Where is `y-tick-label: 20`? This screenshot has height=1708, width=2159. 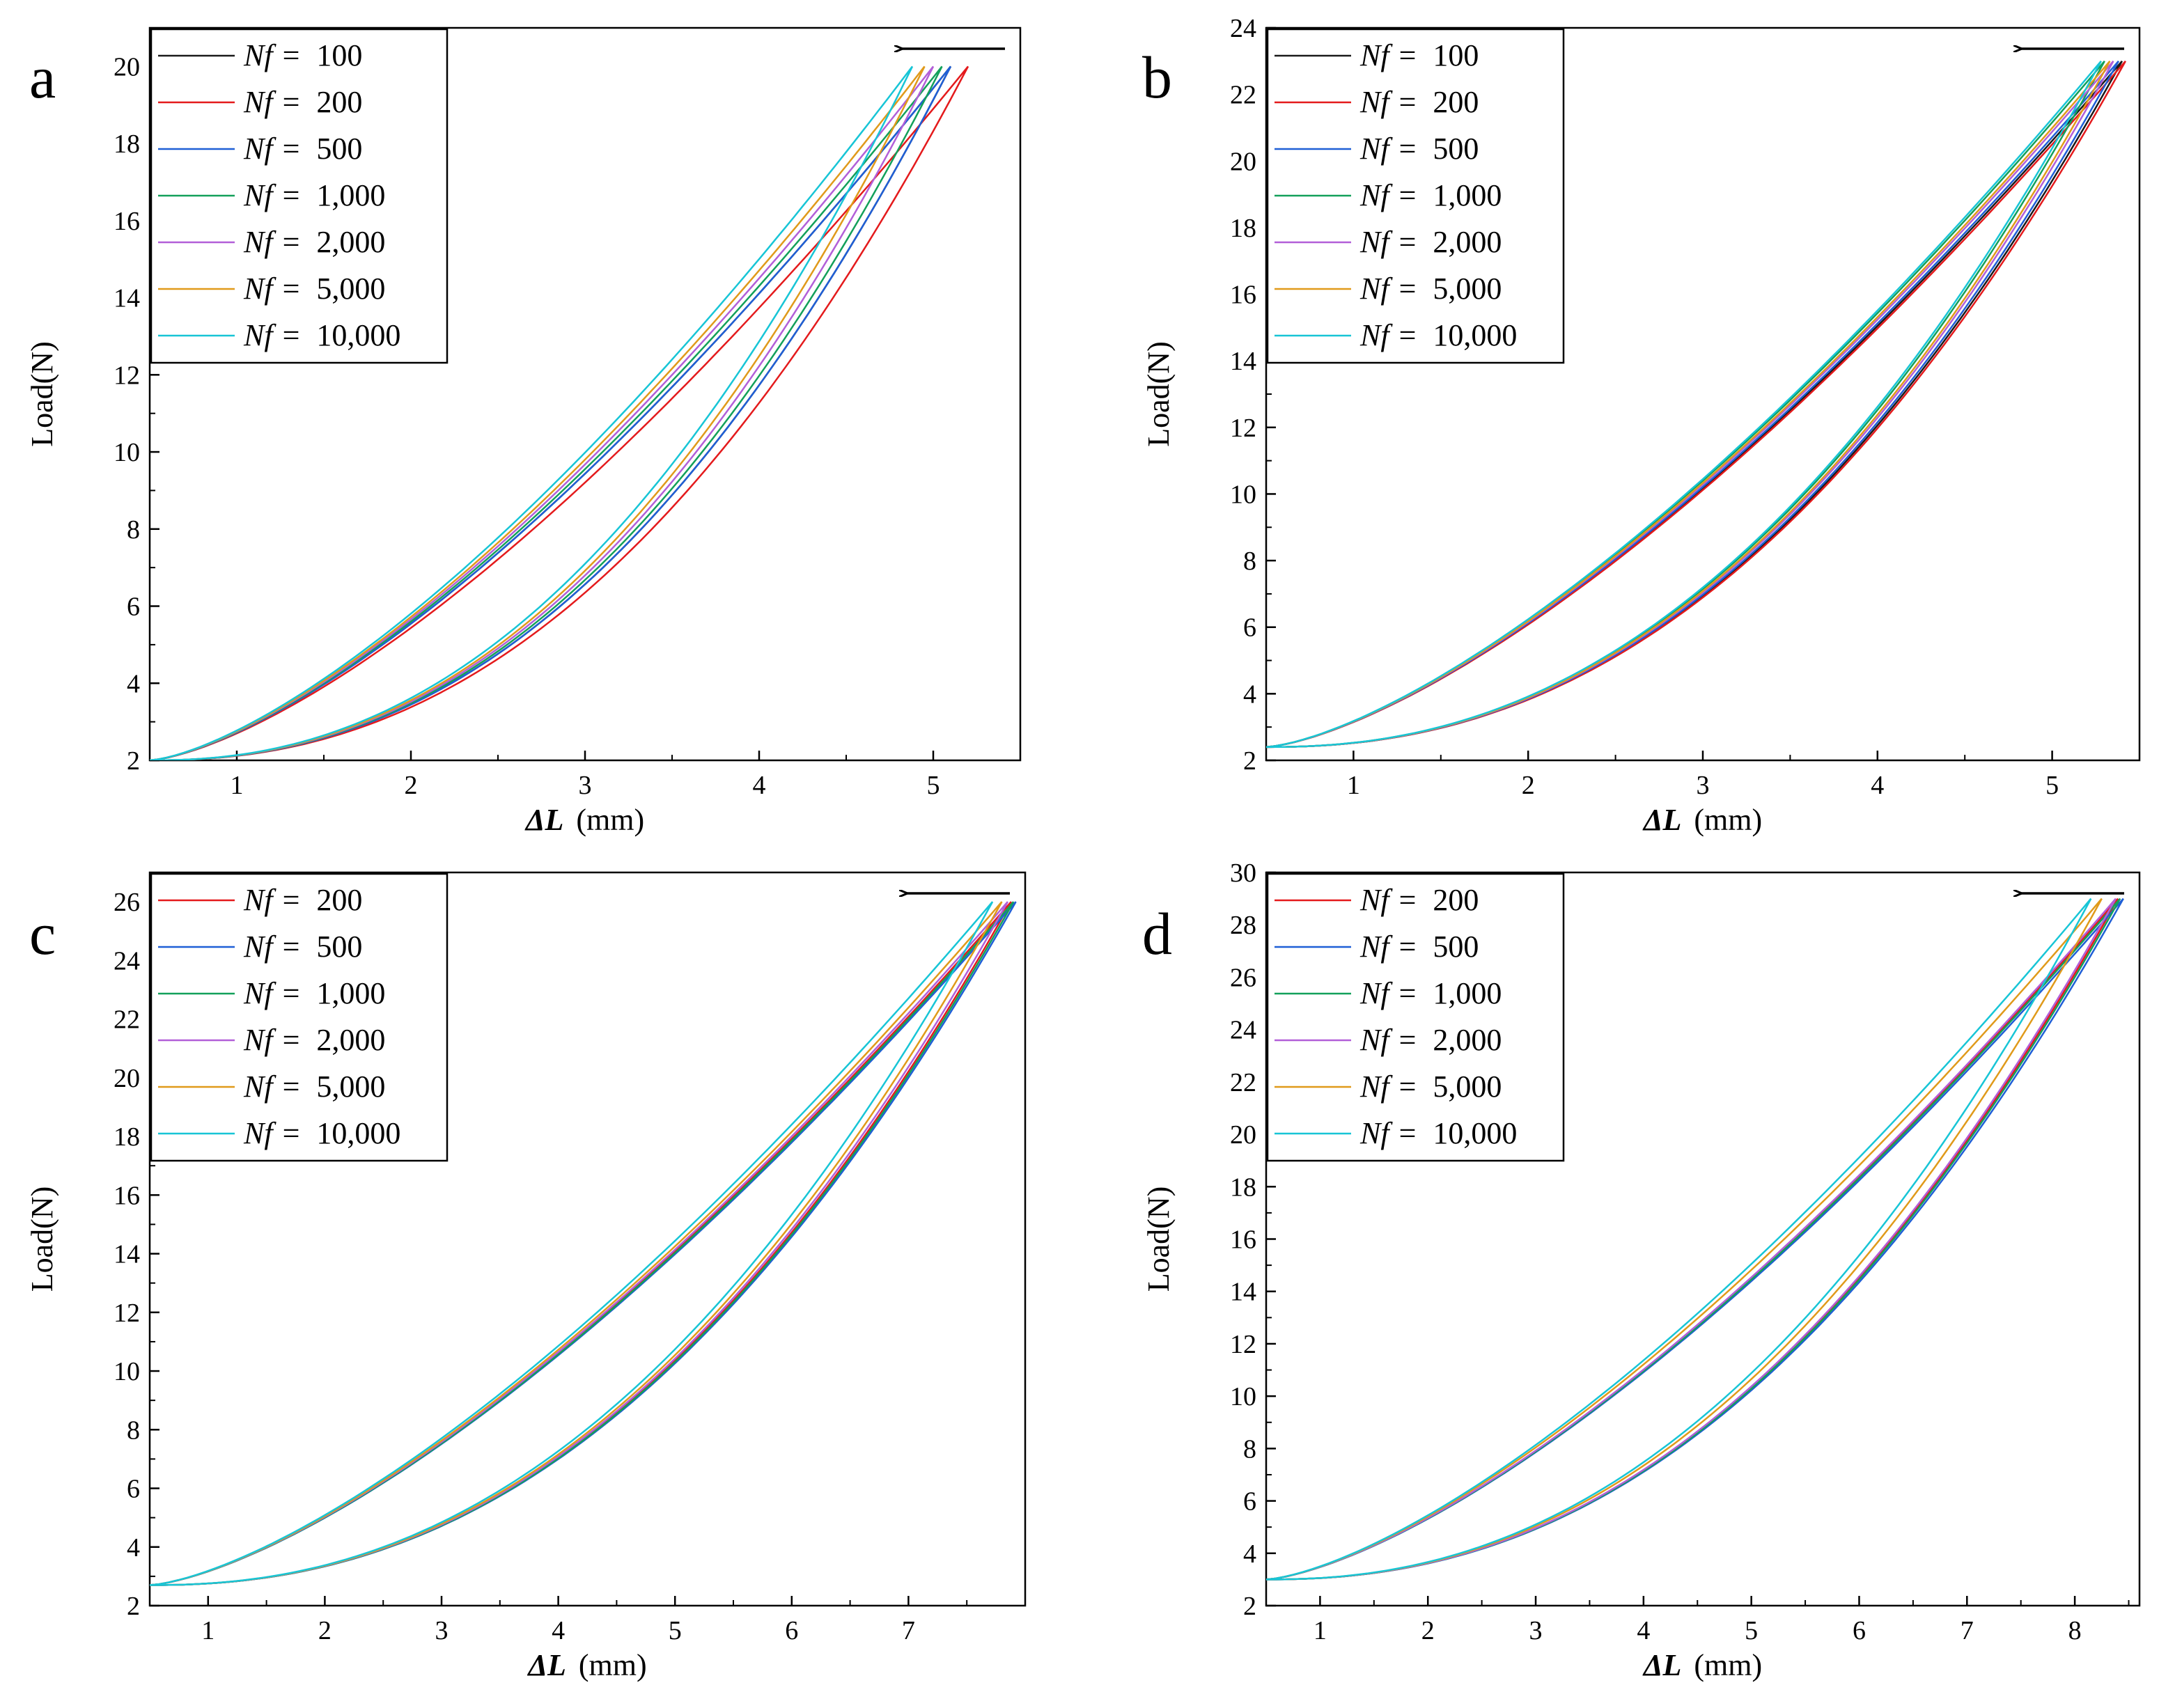
y-tick-label: 20 is located at coordinates (1243, 1135).